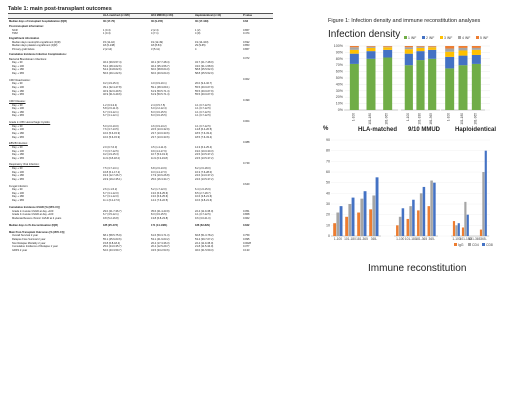 The height and width of the screenshot is (416, 520). I want to click on value-cell: 0.377, so click(246, 247).